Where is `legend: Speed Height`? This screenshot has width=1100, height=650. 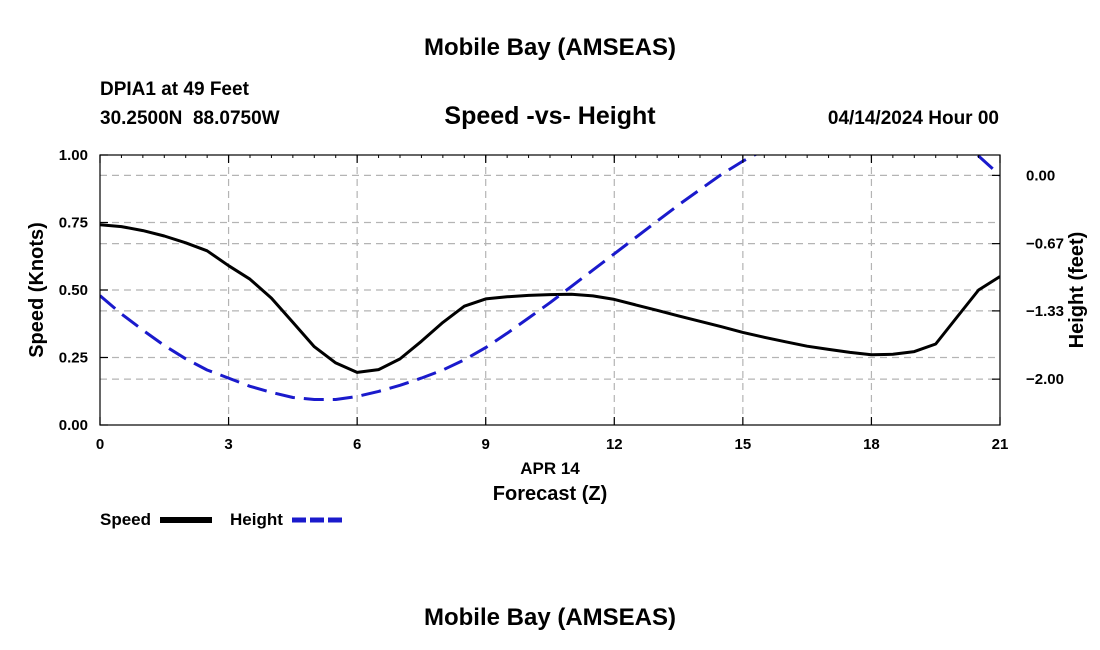 legend: Speed Height is located at coordinates (221, 519).